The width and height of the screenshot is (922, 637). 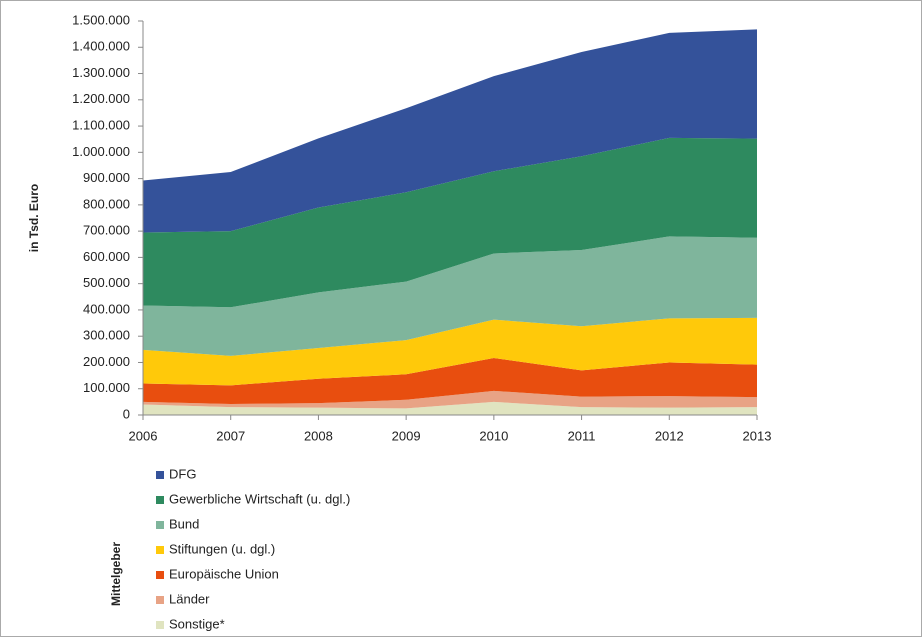 I want to click on y-tick-label: 1.100.000, so click(x=101, y=125).